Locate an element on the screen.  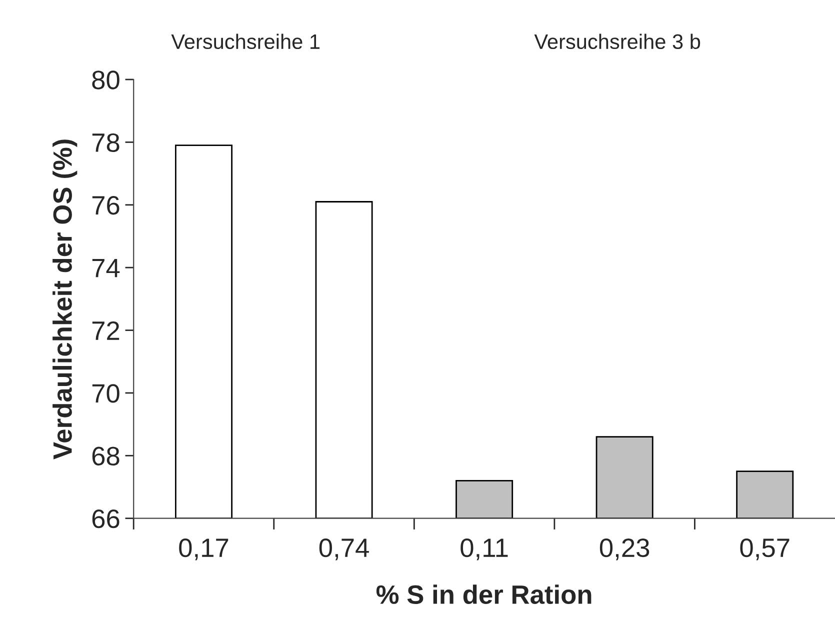
x-tick-label: 0,57 is located at coordinates (765, 549).